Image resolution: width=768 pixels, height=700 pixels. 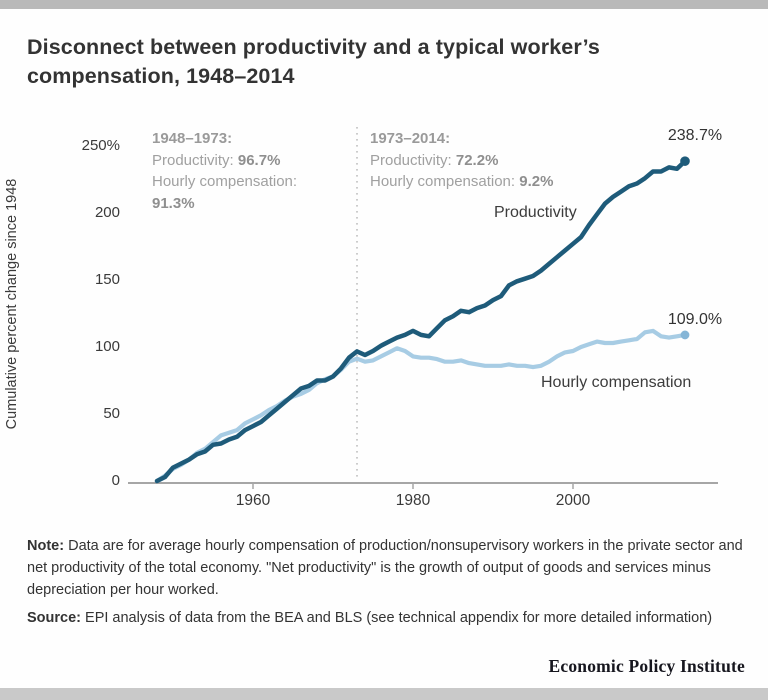 I want to click on annotation-value: 96.7%, so click(x=259, y=160).